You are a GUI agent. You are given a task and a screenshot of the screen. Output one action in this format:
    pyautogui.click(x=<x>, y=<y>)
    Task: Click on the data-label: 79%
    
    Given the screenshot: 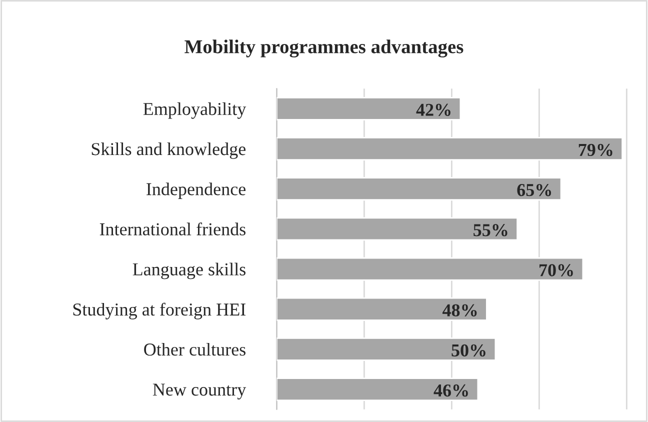 What is the action you would take?
    pyautogui.click(x=595, y=150)
    